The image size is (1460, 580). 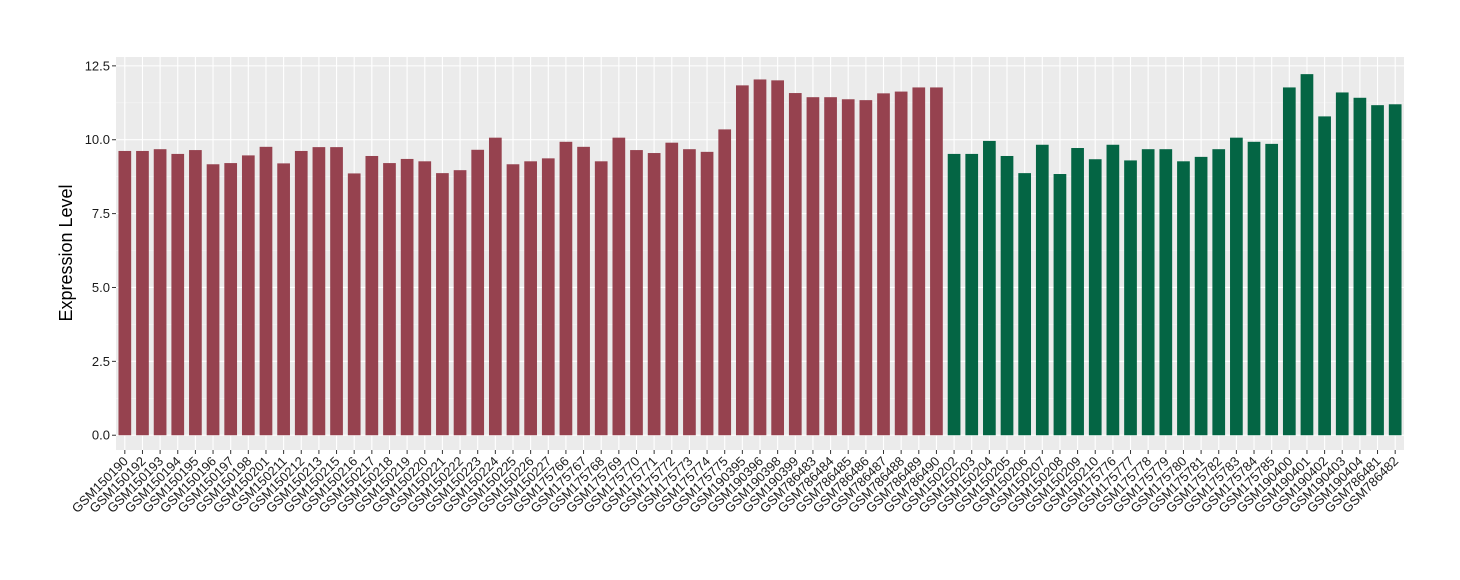 I want to click on y-tick-label: 5.0, so click(x=101, y=287).